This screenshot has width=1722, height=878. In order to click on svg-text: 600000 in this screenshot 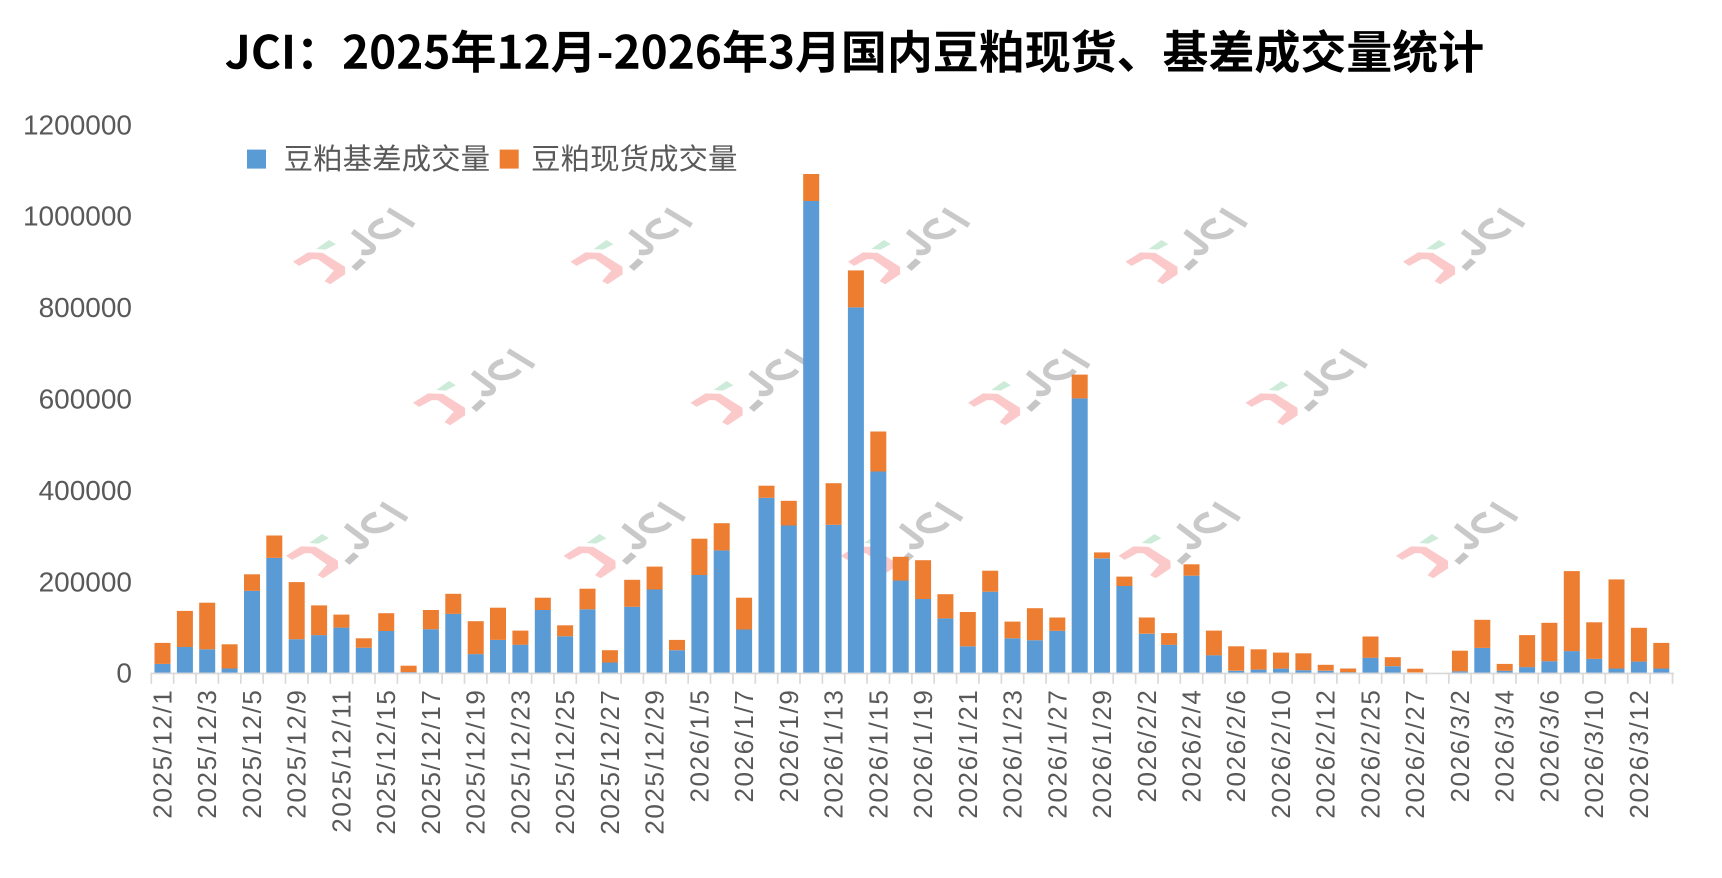, I will do `click(85, 399)`.